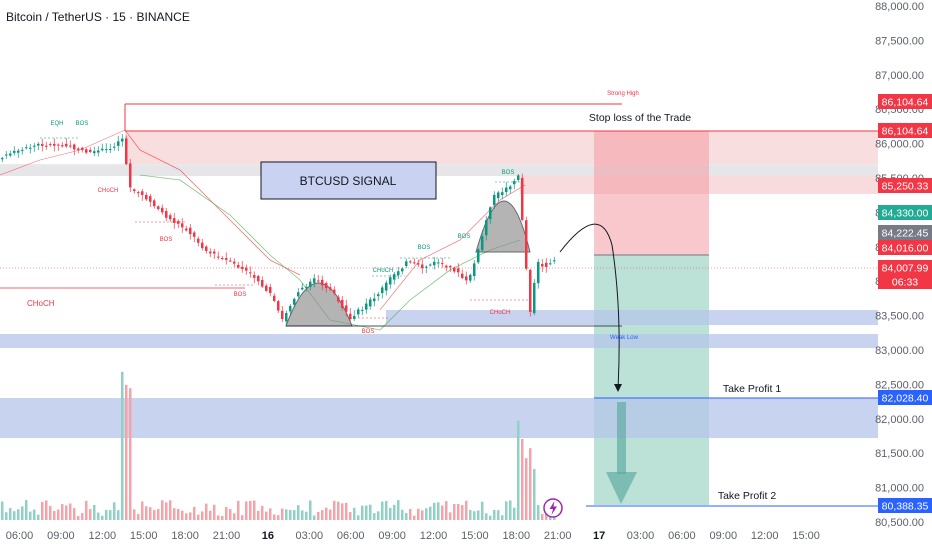 This screenshot has width=932, height=555. Describe the element at coordinates (103, 536) in the screenshot. I see `time-tick: 12:00` at that location.